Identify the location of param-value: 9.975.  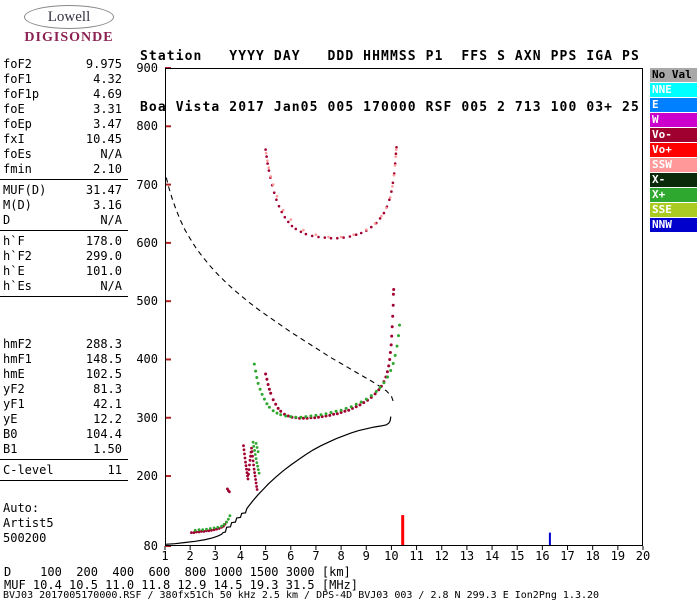
(103, 64).